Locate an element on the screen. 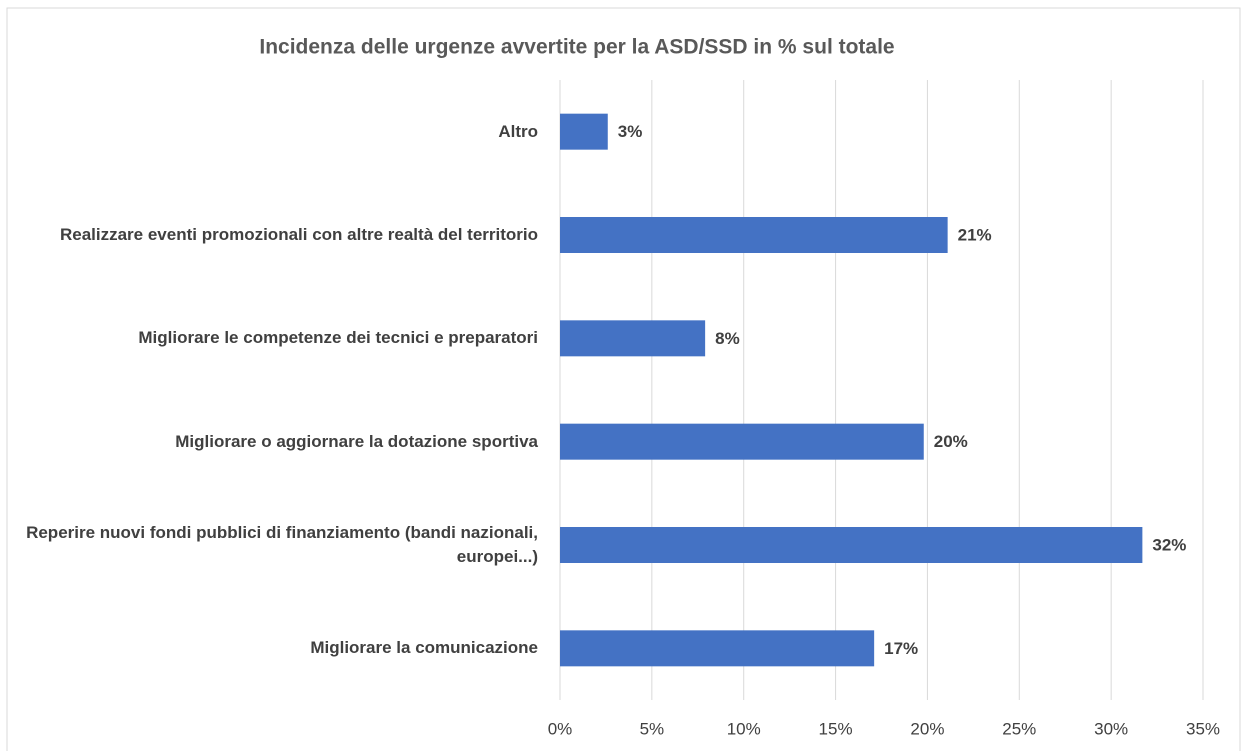 The image size is (1249, 751). y-tick-label: Altro is located at coordinates (518, 131).